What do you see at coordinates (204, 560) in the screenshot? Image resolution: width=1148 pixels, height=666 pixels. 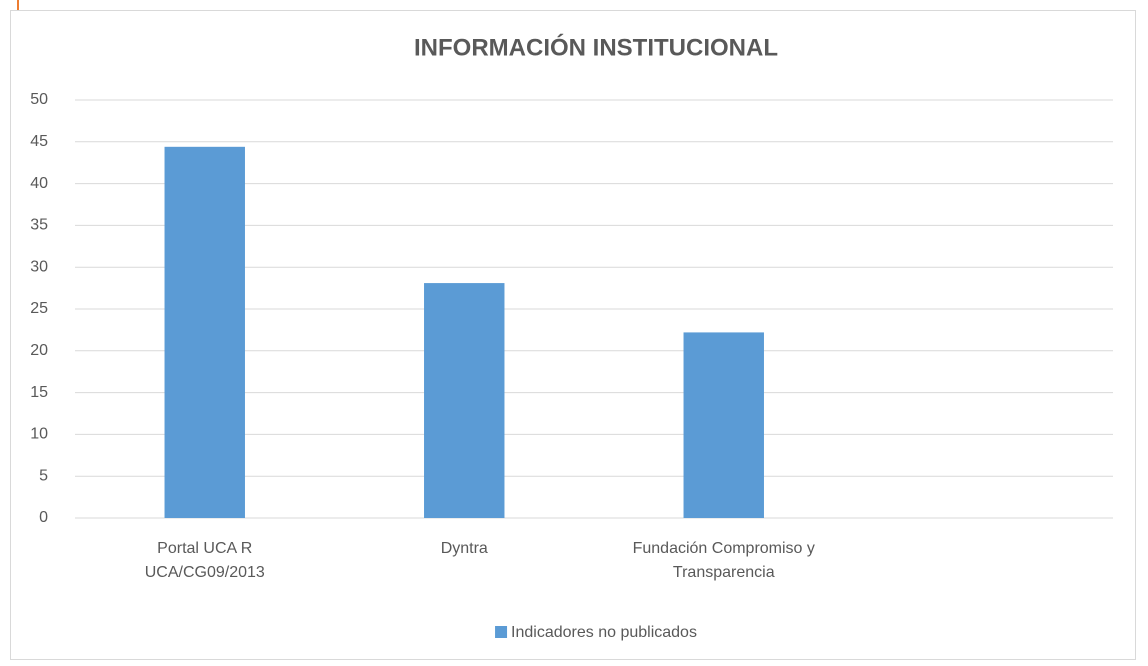 I see `x-tick-label: Portal UCA R UCA/CG09/2013` at bounding box center [204, 560].